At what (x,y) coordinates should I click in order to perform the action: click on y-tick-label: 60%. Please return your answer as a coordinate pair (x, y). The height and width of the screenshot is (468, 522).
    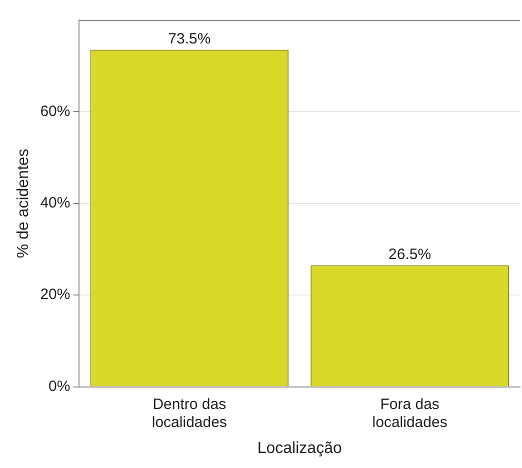
    Looking at the image, I should click on (55, 111).